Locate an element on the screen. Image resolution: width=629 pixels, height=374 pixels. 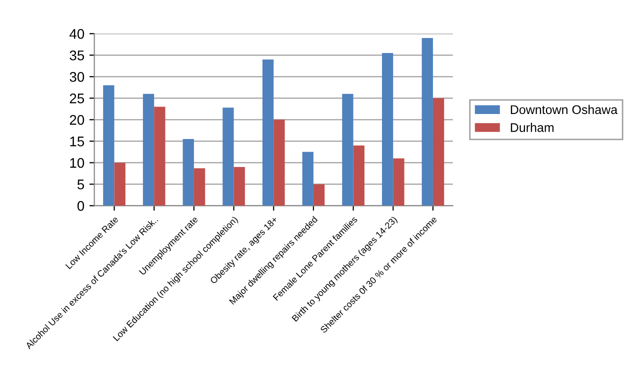
y-tick-label: 25 is located at coordinates (77, 99).